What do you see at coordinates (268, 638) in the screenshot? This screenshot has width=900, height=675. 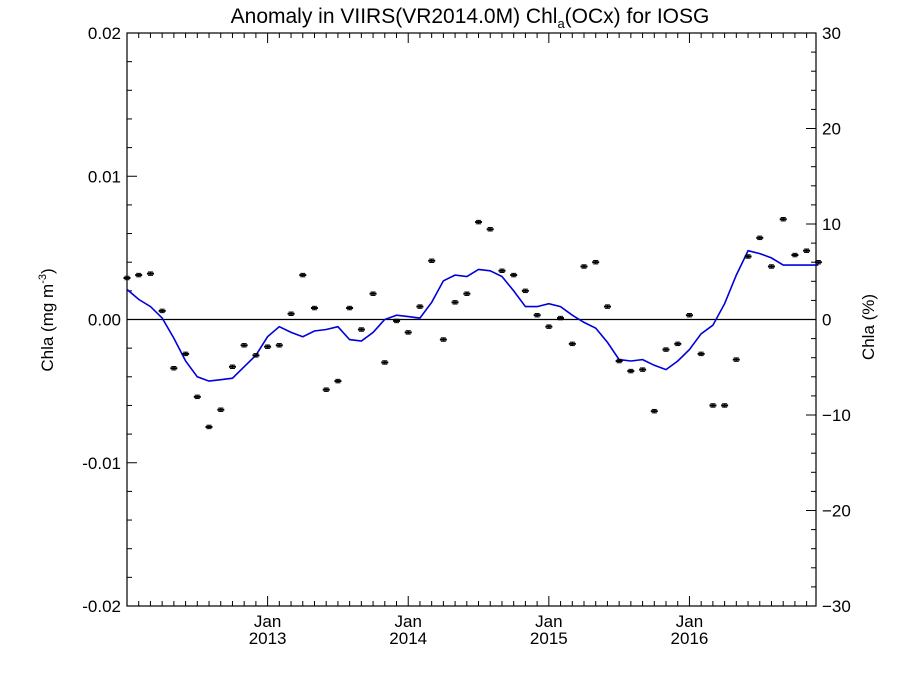 I see `x-tick-year-label: 2013` at bounding box center [268, 638].